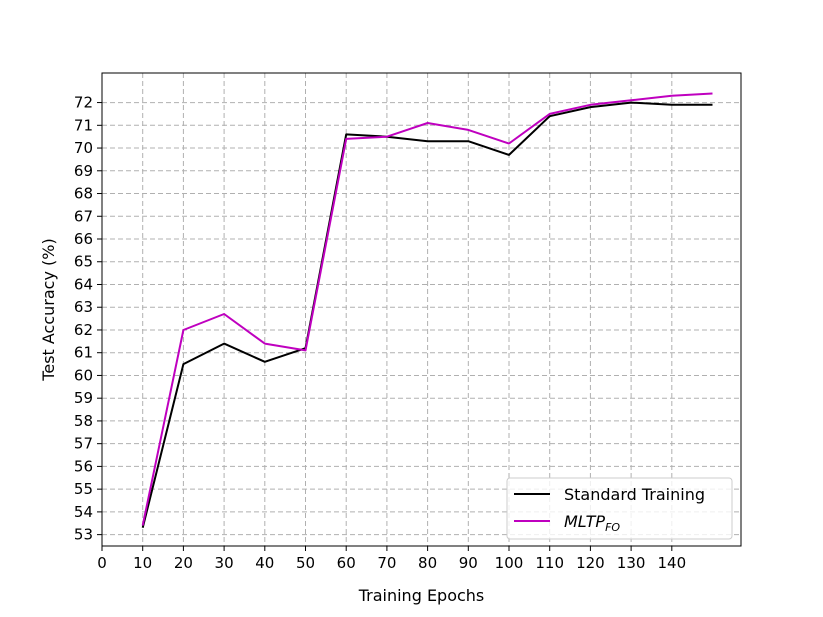 This screenshot has height=617, width=823. What do you see at coordinates (83, 489) in the screenshot?
I see `y-tick-label: 55` at bounding box center [83, 489].